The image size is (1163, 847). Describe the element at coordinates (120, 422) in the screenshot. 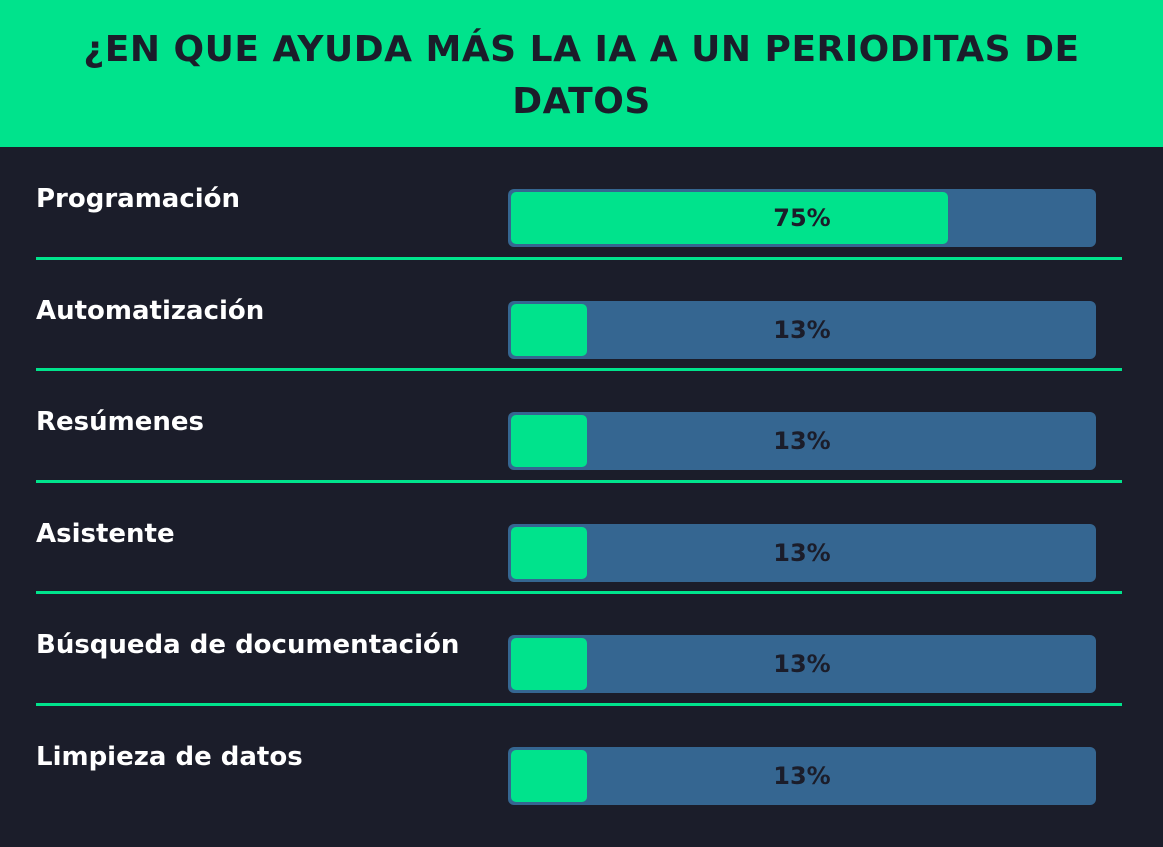

I see `category-label: Resúmenes` at that location.